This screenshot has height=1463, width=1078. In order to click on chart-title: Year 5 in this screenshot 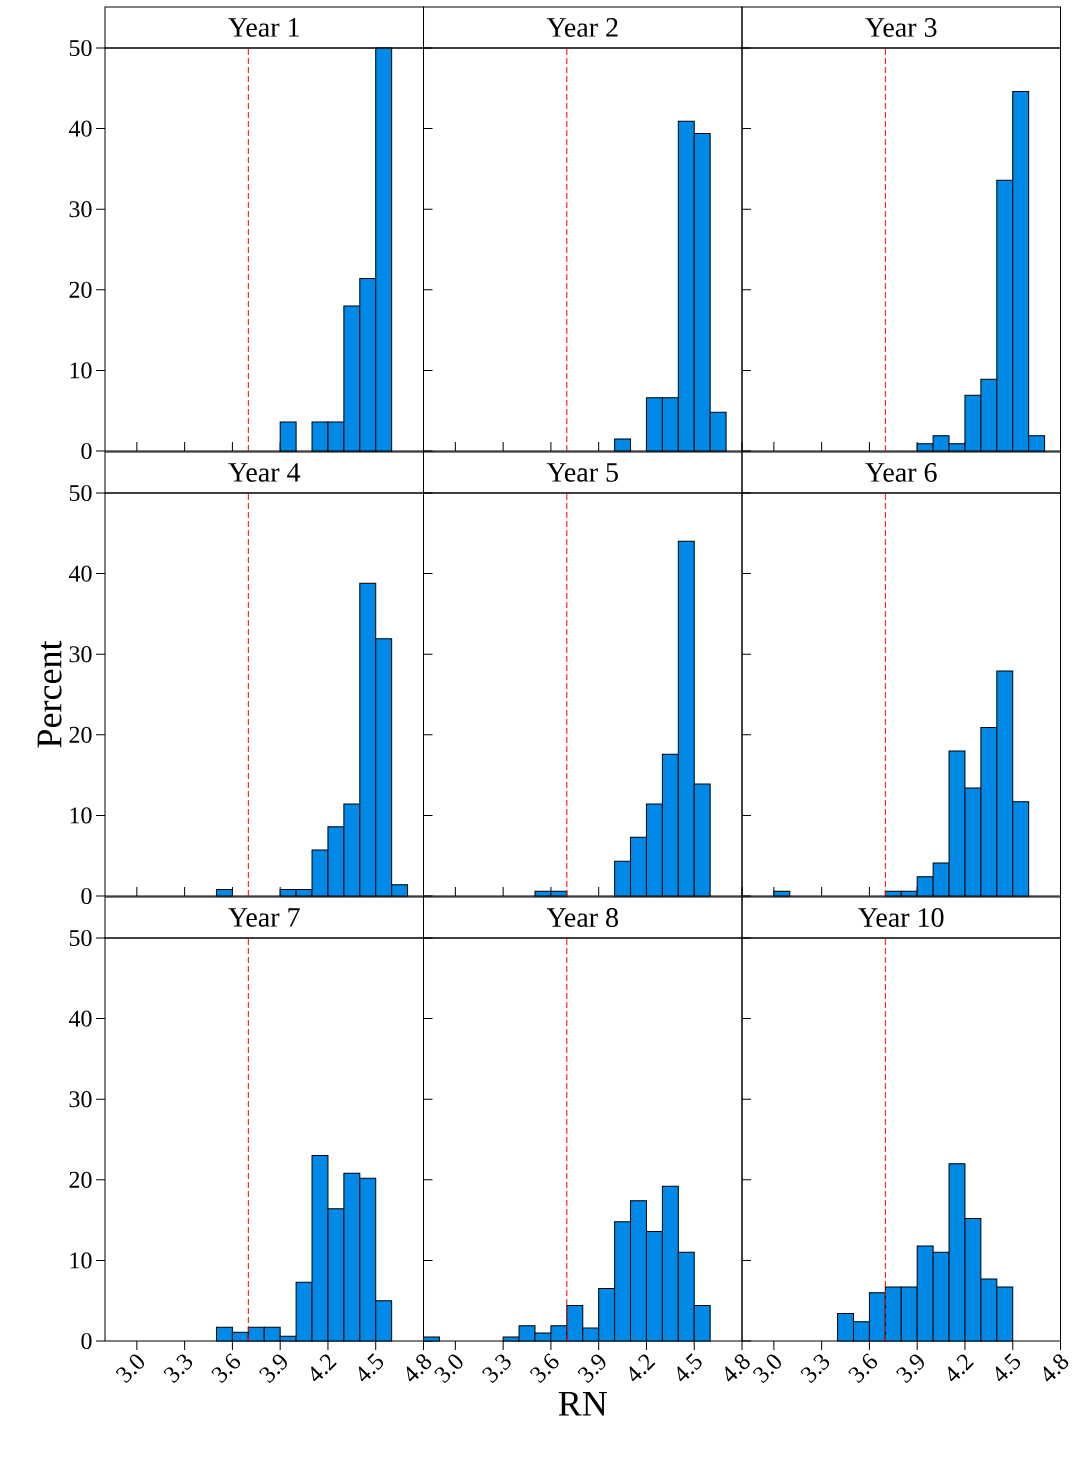, I will do `click(582, 472)`.